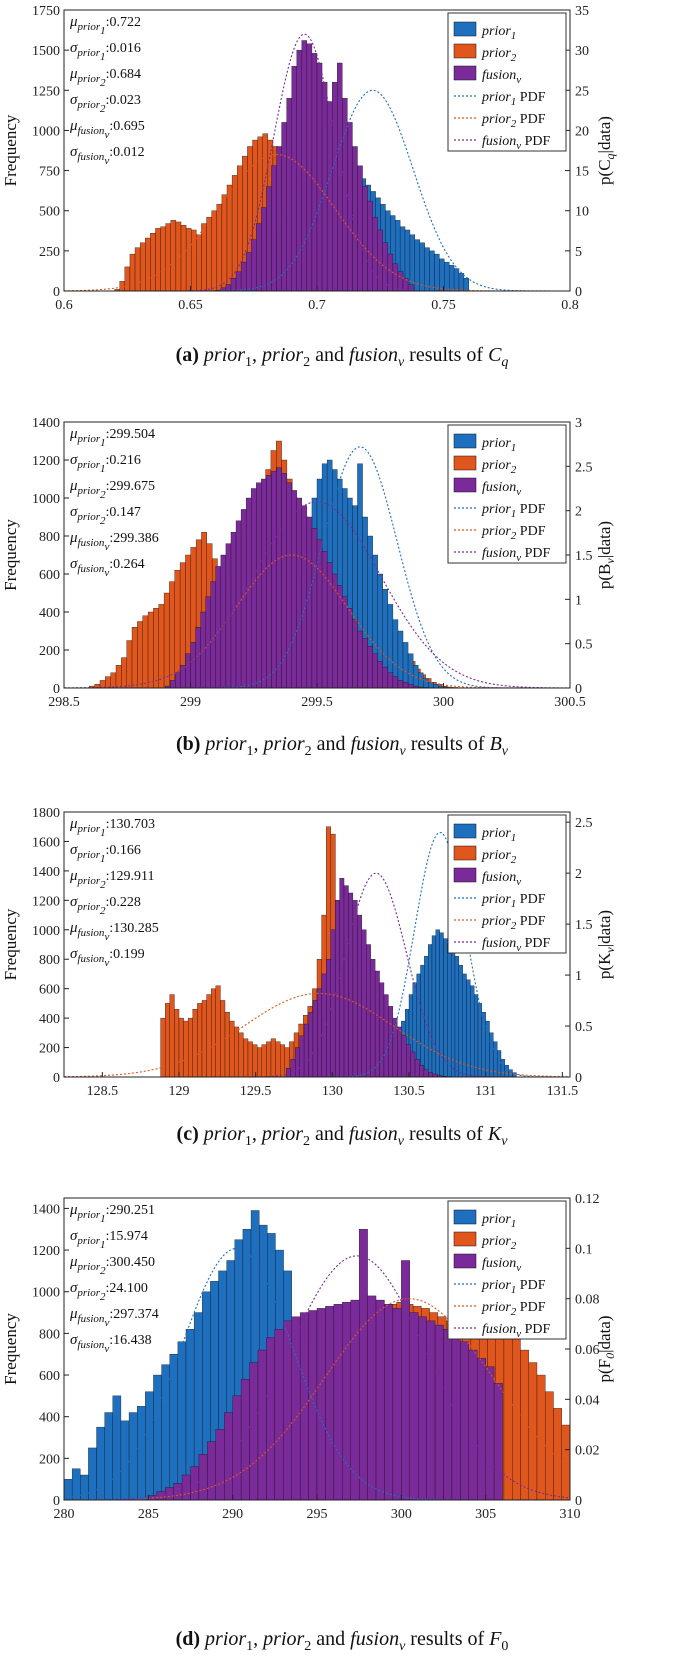  What do you see at coordinates (10, 944) in the screenshot?
I see `y-axis-label: Frequency` at bounding box center [10, 944].